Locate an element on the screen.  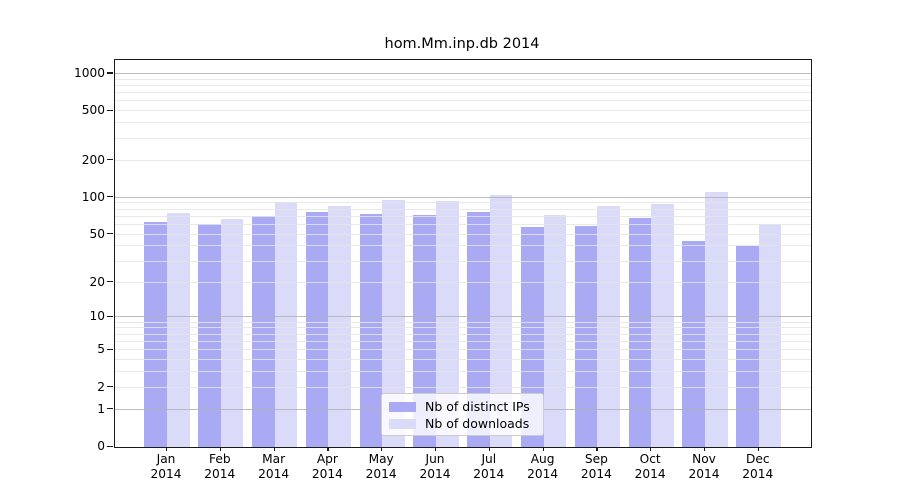
legend: Nb of distinct IPs Nb of downloads is located at coordinates (462, 414).